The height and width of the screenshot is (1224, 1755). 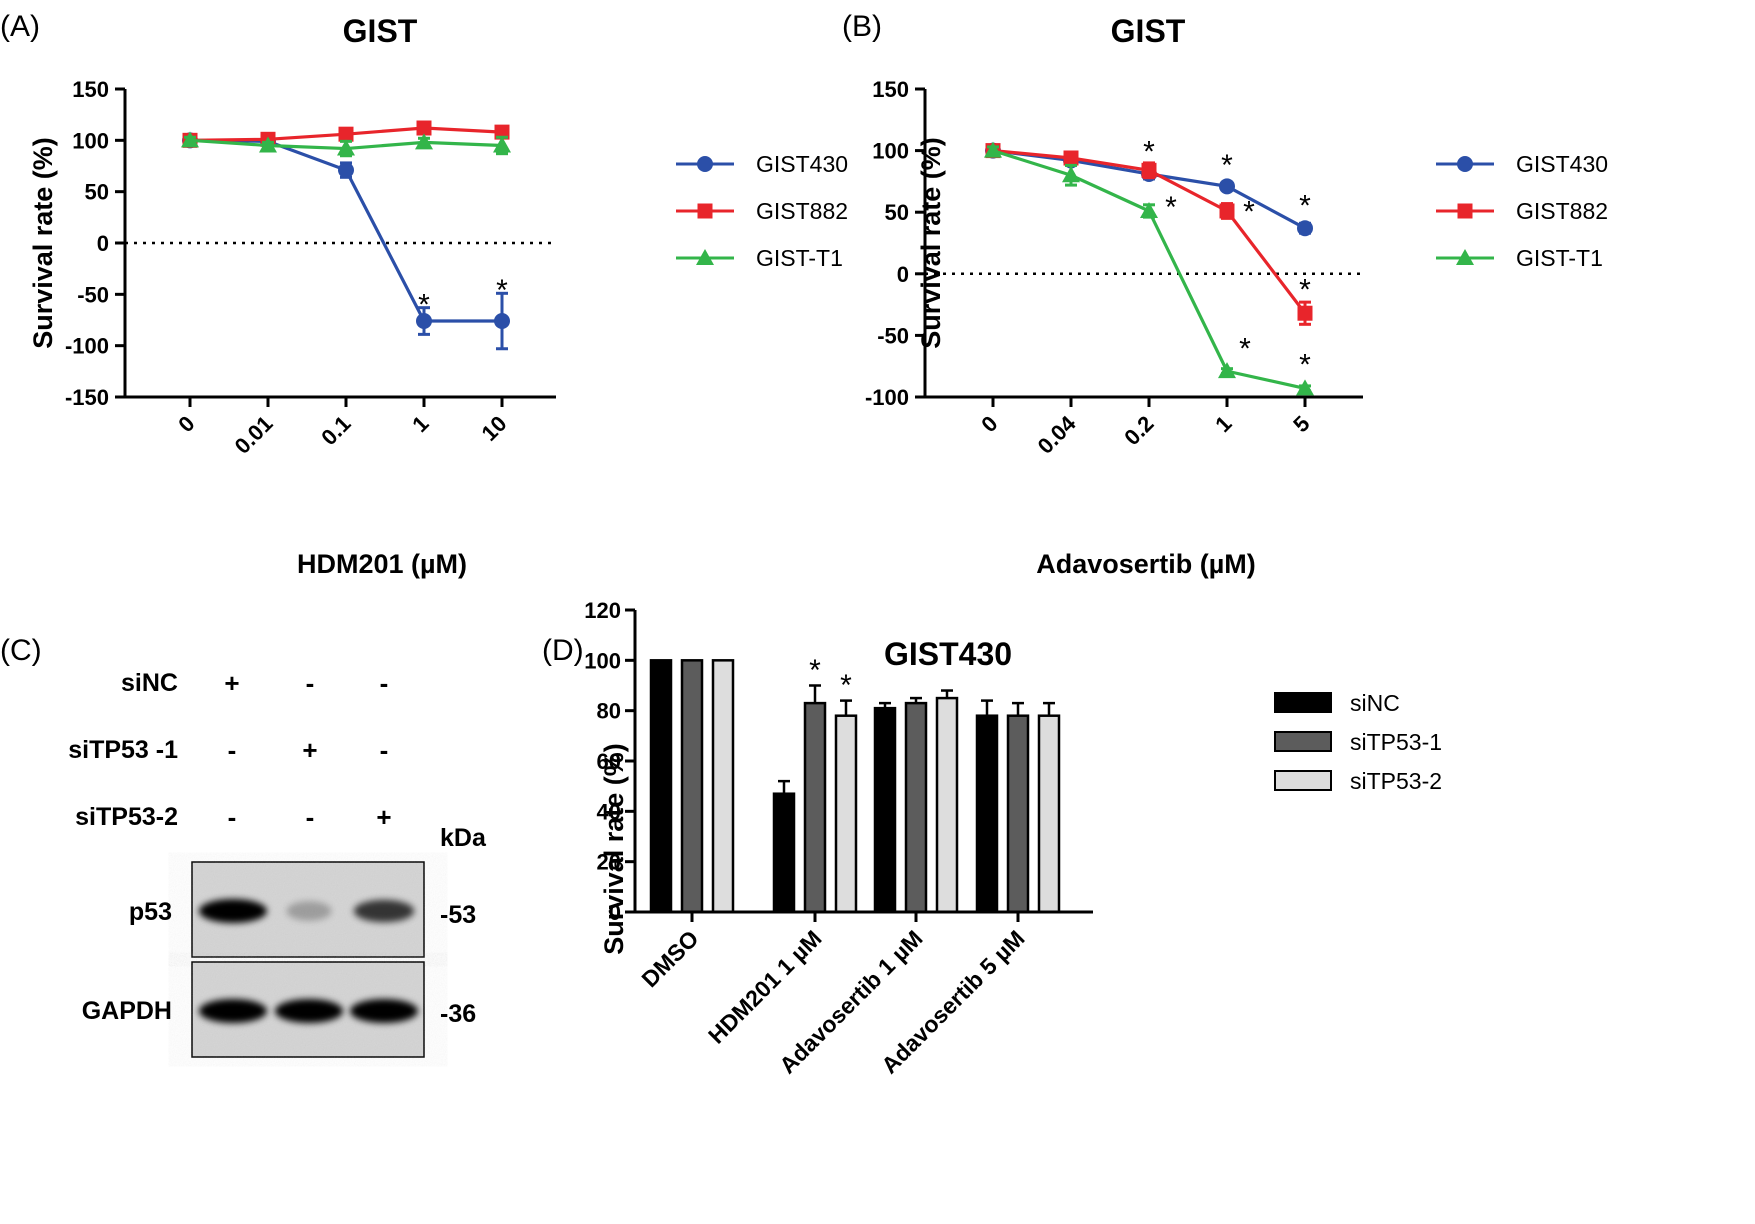 What do you see at coordinates (802, 211) in the screenshot?
I see `panel-a-legend-label-gist882: GIST882` at bounding box center [802, 211].